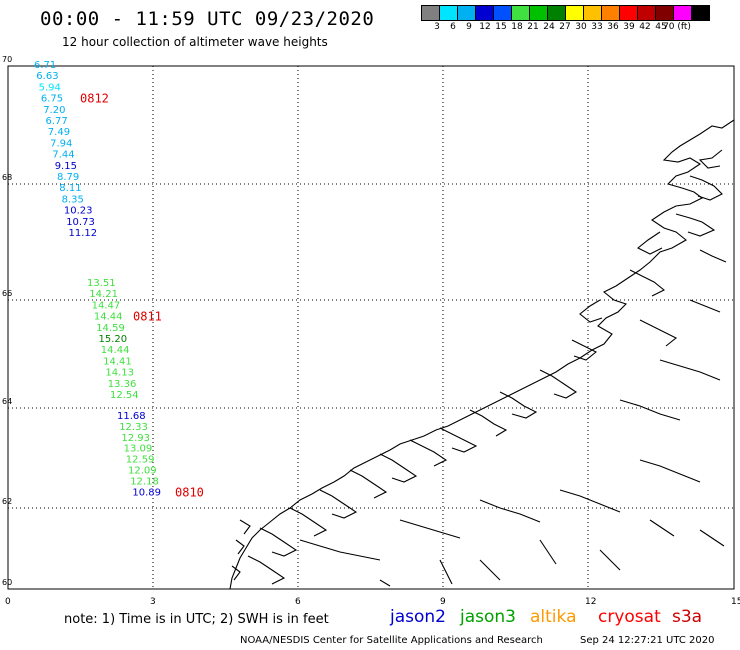 The image size is (740, 650). Describe the element at coordinates (117, 361) in the screenshot. I see `swh-reading: 14.41` at that location.